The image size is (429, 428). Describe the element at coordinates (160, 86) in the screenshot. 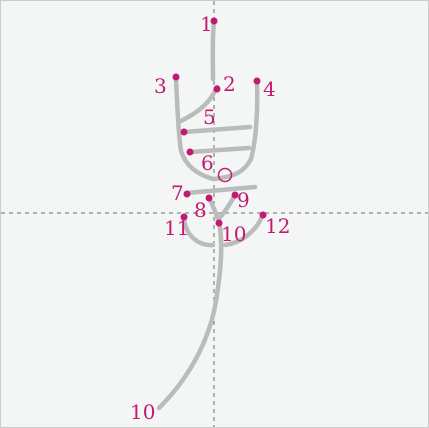

I see `label-3: 3` at that location.